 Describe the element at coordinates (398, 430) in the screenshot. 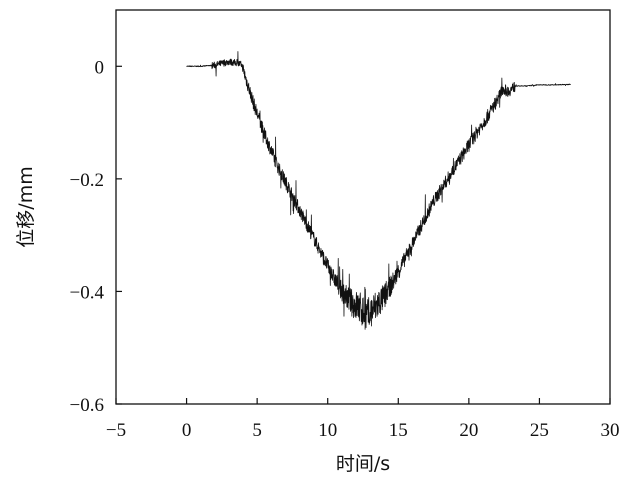

I see `x-tick-label: 15` at that location.